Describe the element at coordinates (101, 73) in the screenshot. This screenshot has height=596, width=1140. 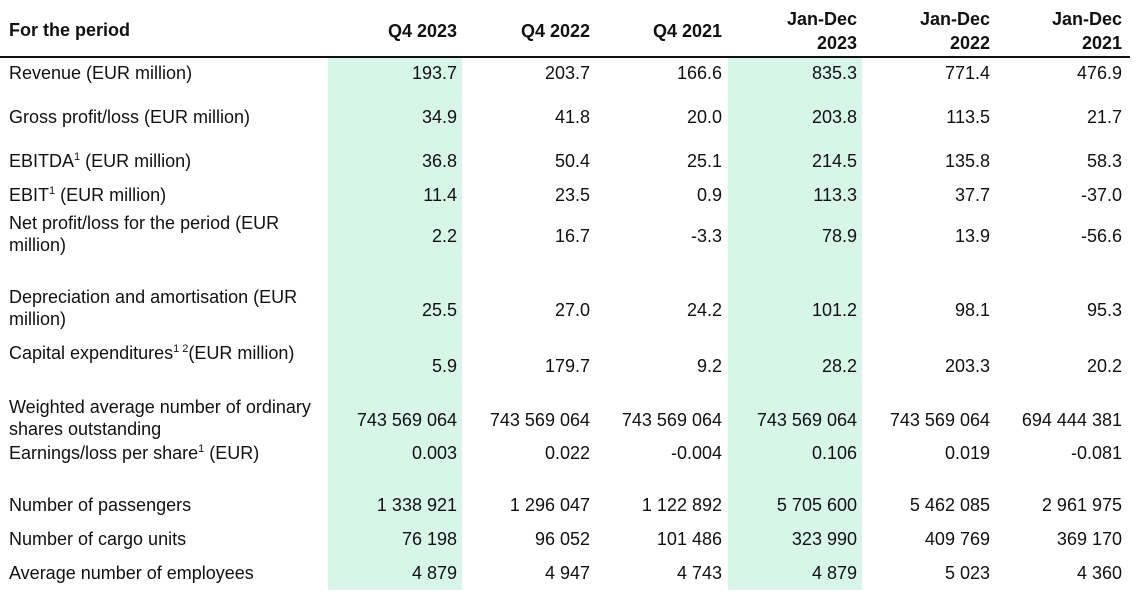
I see `row-label: Revenue (EUR million)` at that location.